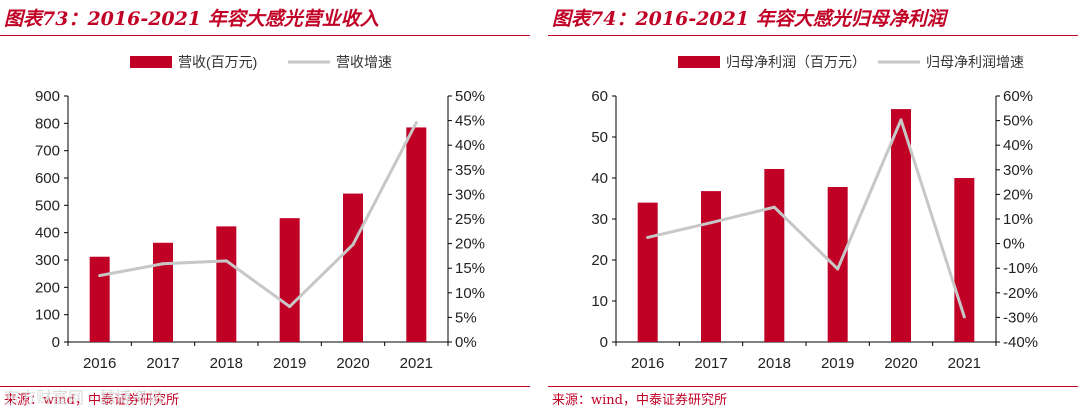  Describe the element at coordinates (261, 62) in the screenshot. I see `legend: 营收(百万元) 营收增速` at that location.